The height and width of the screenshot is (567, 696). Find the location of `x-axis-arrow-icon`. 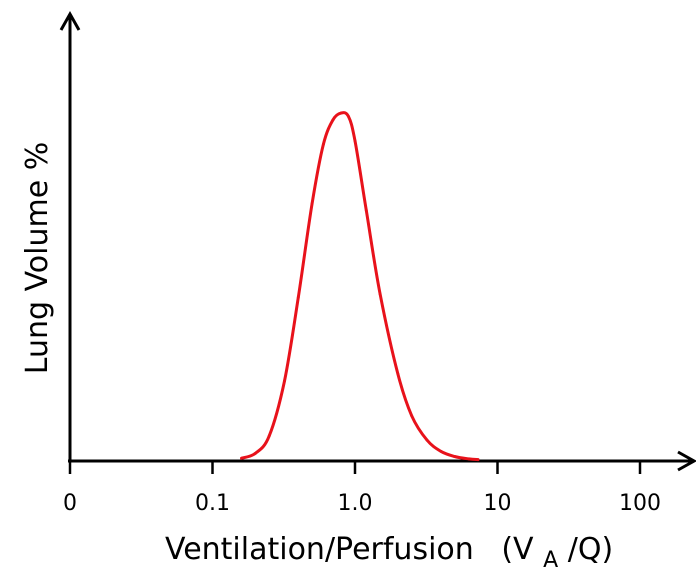

x-axis-arrow-icon is located at coordinates (686, 461).